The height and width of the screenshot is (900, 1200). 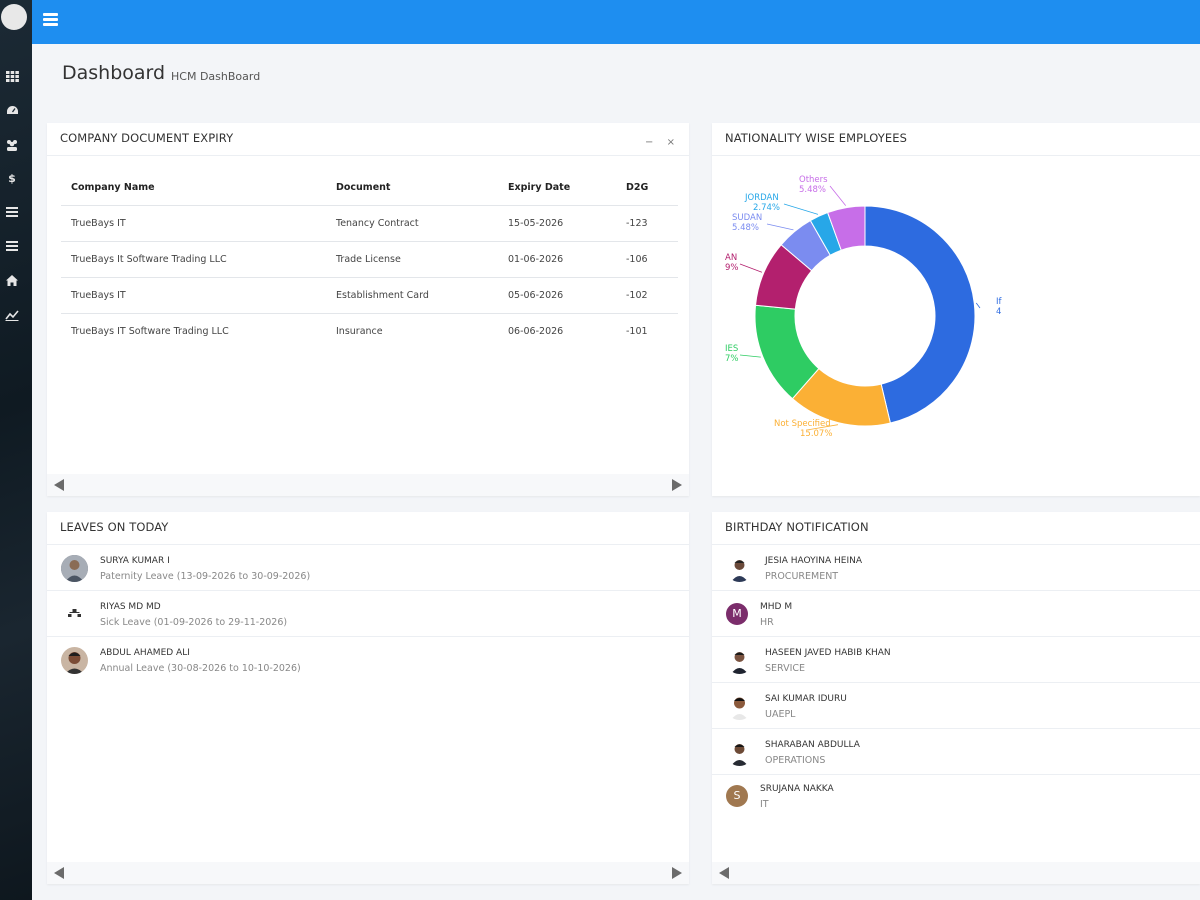 I want to click on panel-title: BIRTHDAY NOTIFICATION, so click(x=956, y=528).